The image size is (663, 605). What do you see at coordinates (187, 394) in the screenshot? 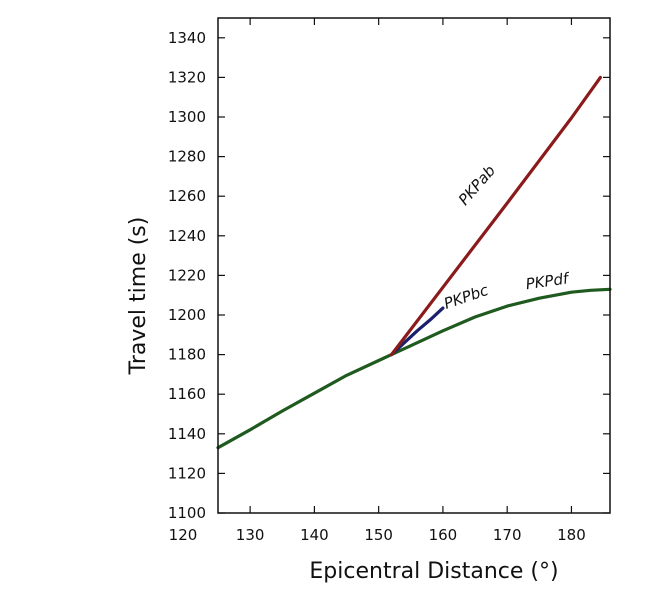
I see `y-tick-label: 1160` at bounding box center [187, 394].